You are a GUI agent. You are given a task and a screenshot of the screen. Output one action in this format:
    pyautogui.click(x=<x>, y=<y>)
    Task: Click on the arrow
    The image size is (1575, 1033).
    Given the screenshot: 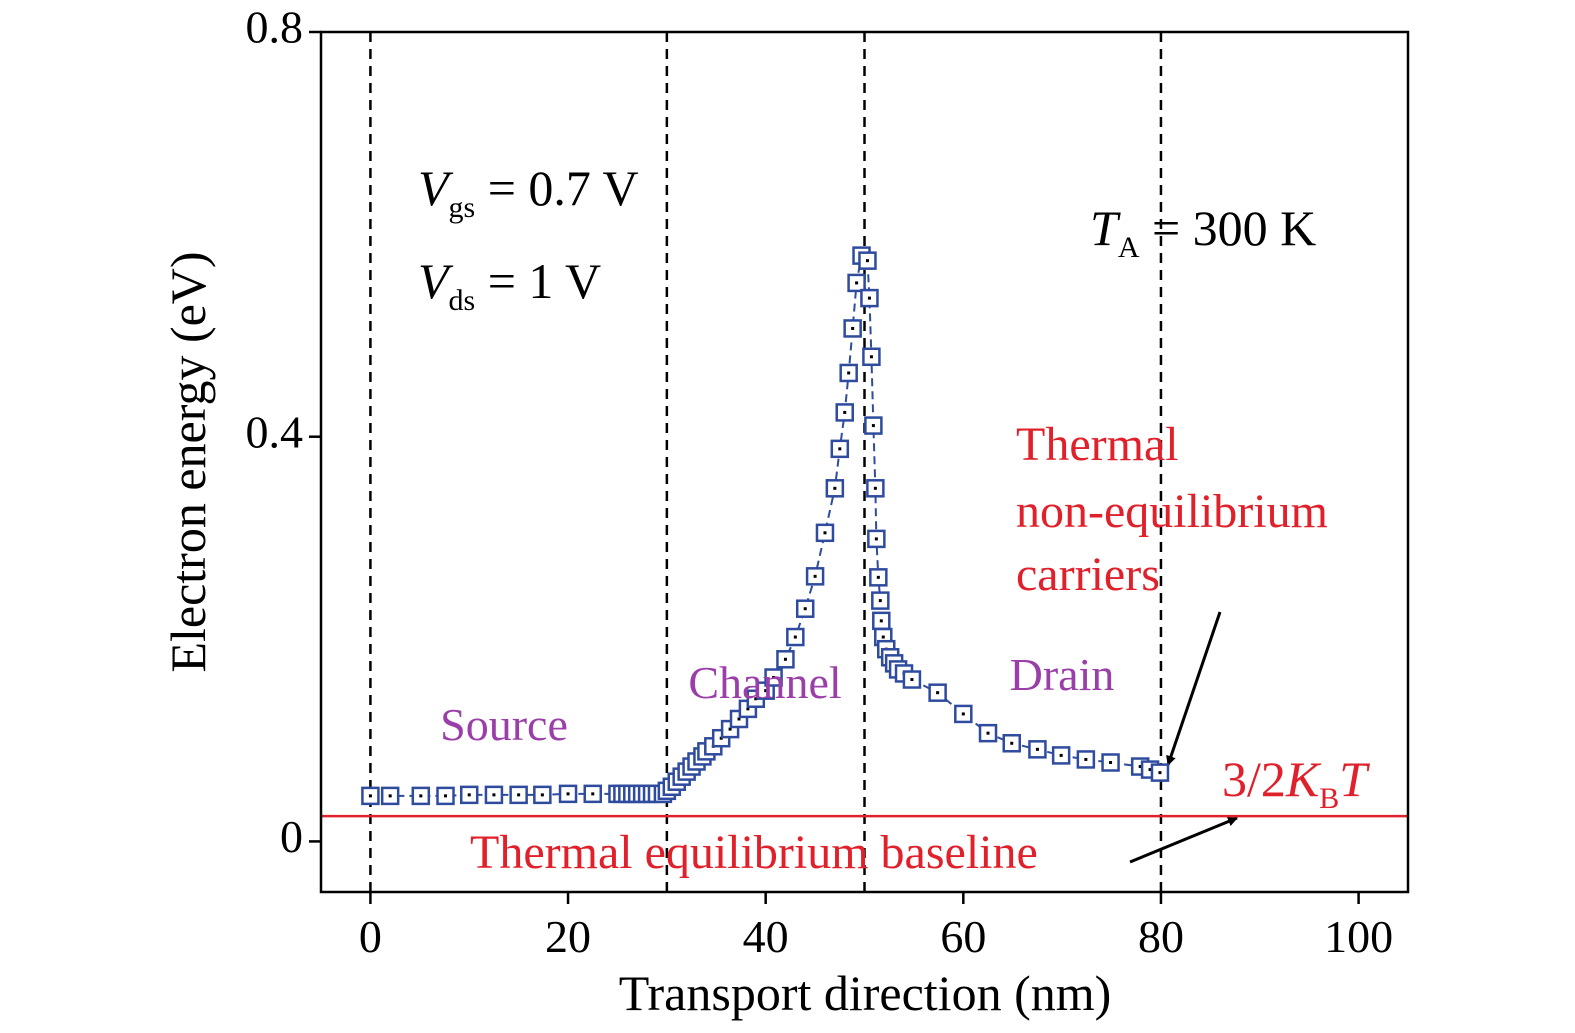 What is the action you would take?
    pyautogui.click(x=1183, y=840)
    